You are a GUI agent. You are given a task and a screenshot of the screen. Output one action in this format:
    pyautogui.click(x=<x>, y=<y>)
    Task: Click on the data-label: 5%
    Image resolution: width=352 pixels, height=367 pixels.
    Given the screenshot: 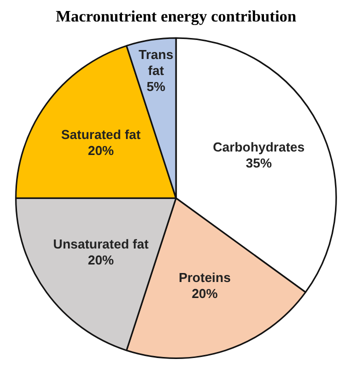 What is the action you would take?
    pyautogui.click(x=156, y=86)
    